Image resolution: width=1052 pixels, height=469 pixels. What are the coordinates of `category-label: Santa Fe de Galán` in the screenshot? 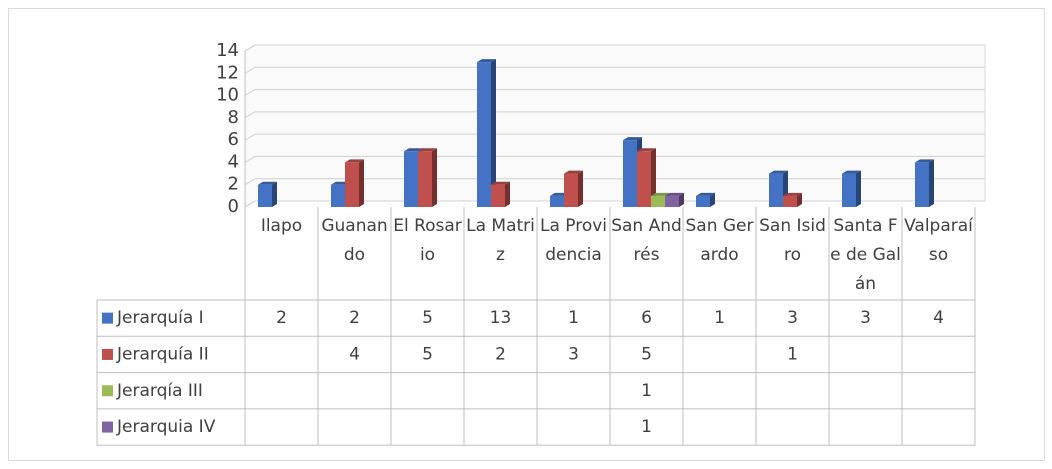 It's located at (865, 255).